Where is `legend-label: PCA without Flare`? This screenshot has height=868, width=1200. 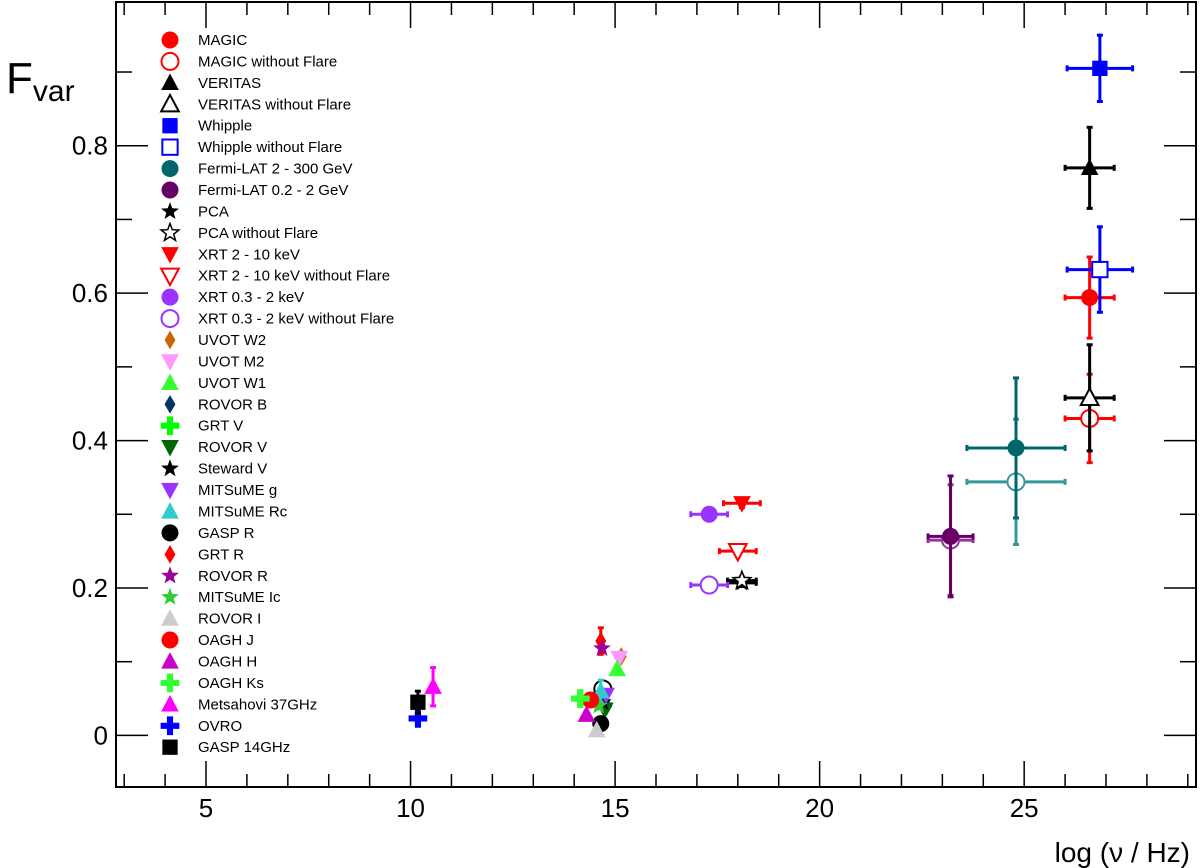 legend-label: PCA without Flare is located at coordinates (258, 233).